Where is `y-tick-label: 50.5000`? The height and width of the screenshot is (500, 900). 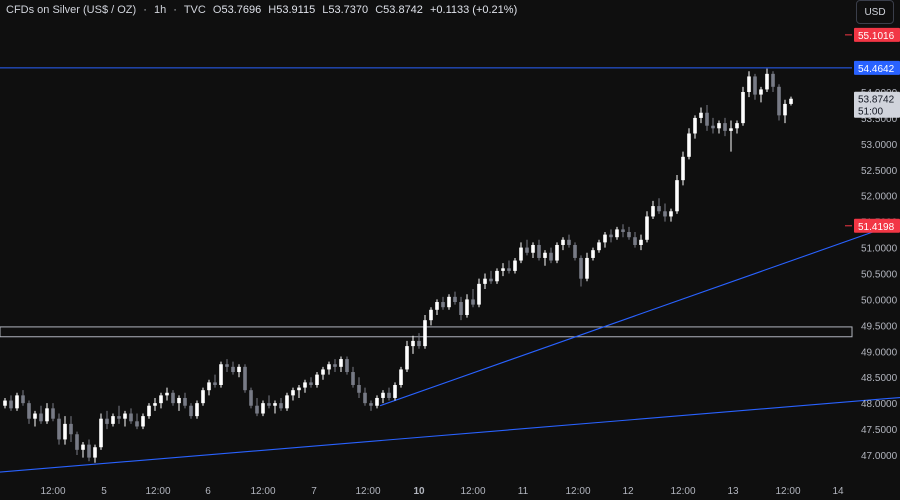
y-tick-label: 50.5000 is located at coordinates (879, 275).